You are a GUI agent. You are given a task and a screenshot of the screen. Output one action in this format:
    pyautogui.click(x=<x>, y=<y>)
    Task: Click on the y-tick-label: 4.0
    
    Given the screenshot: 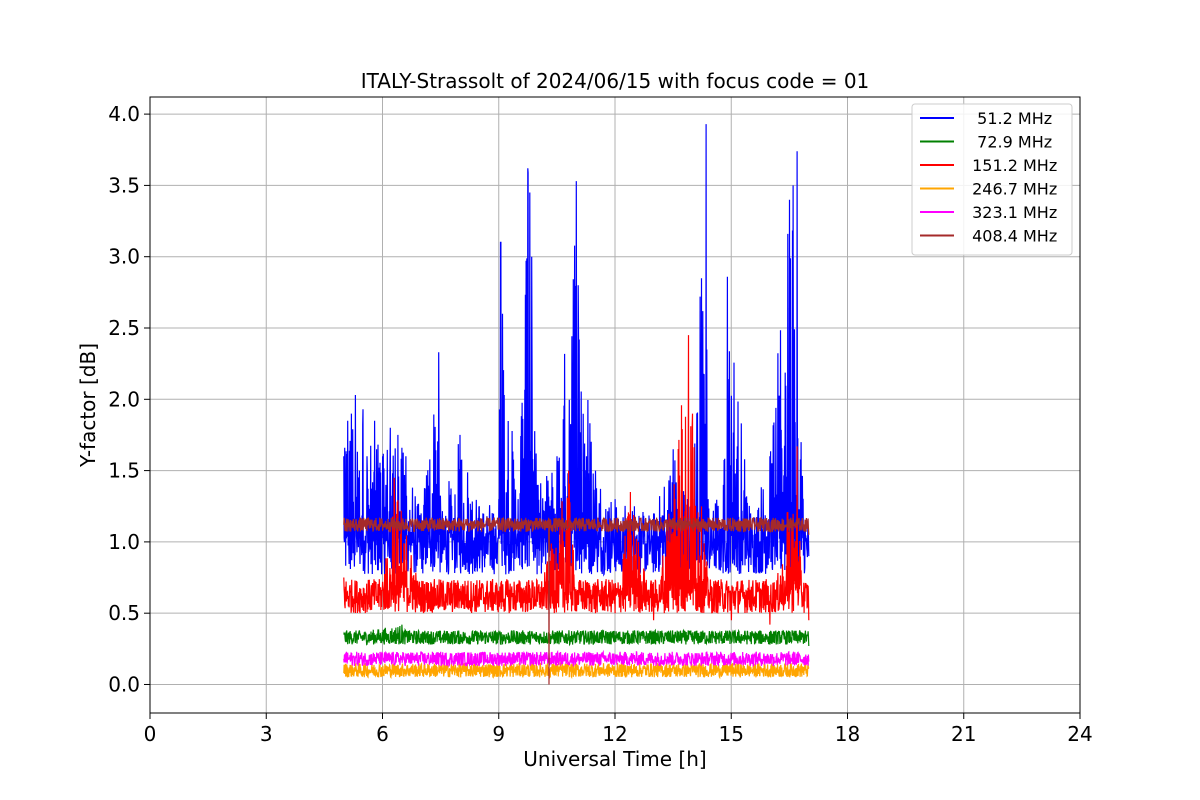 What is the action you would take?
    pyautogui.click(x=124, y=114)
    